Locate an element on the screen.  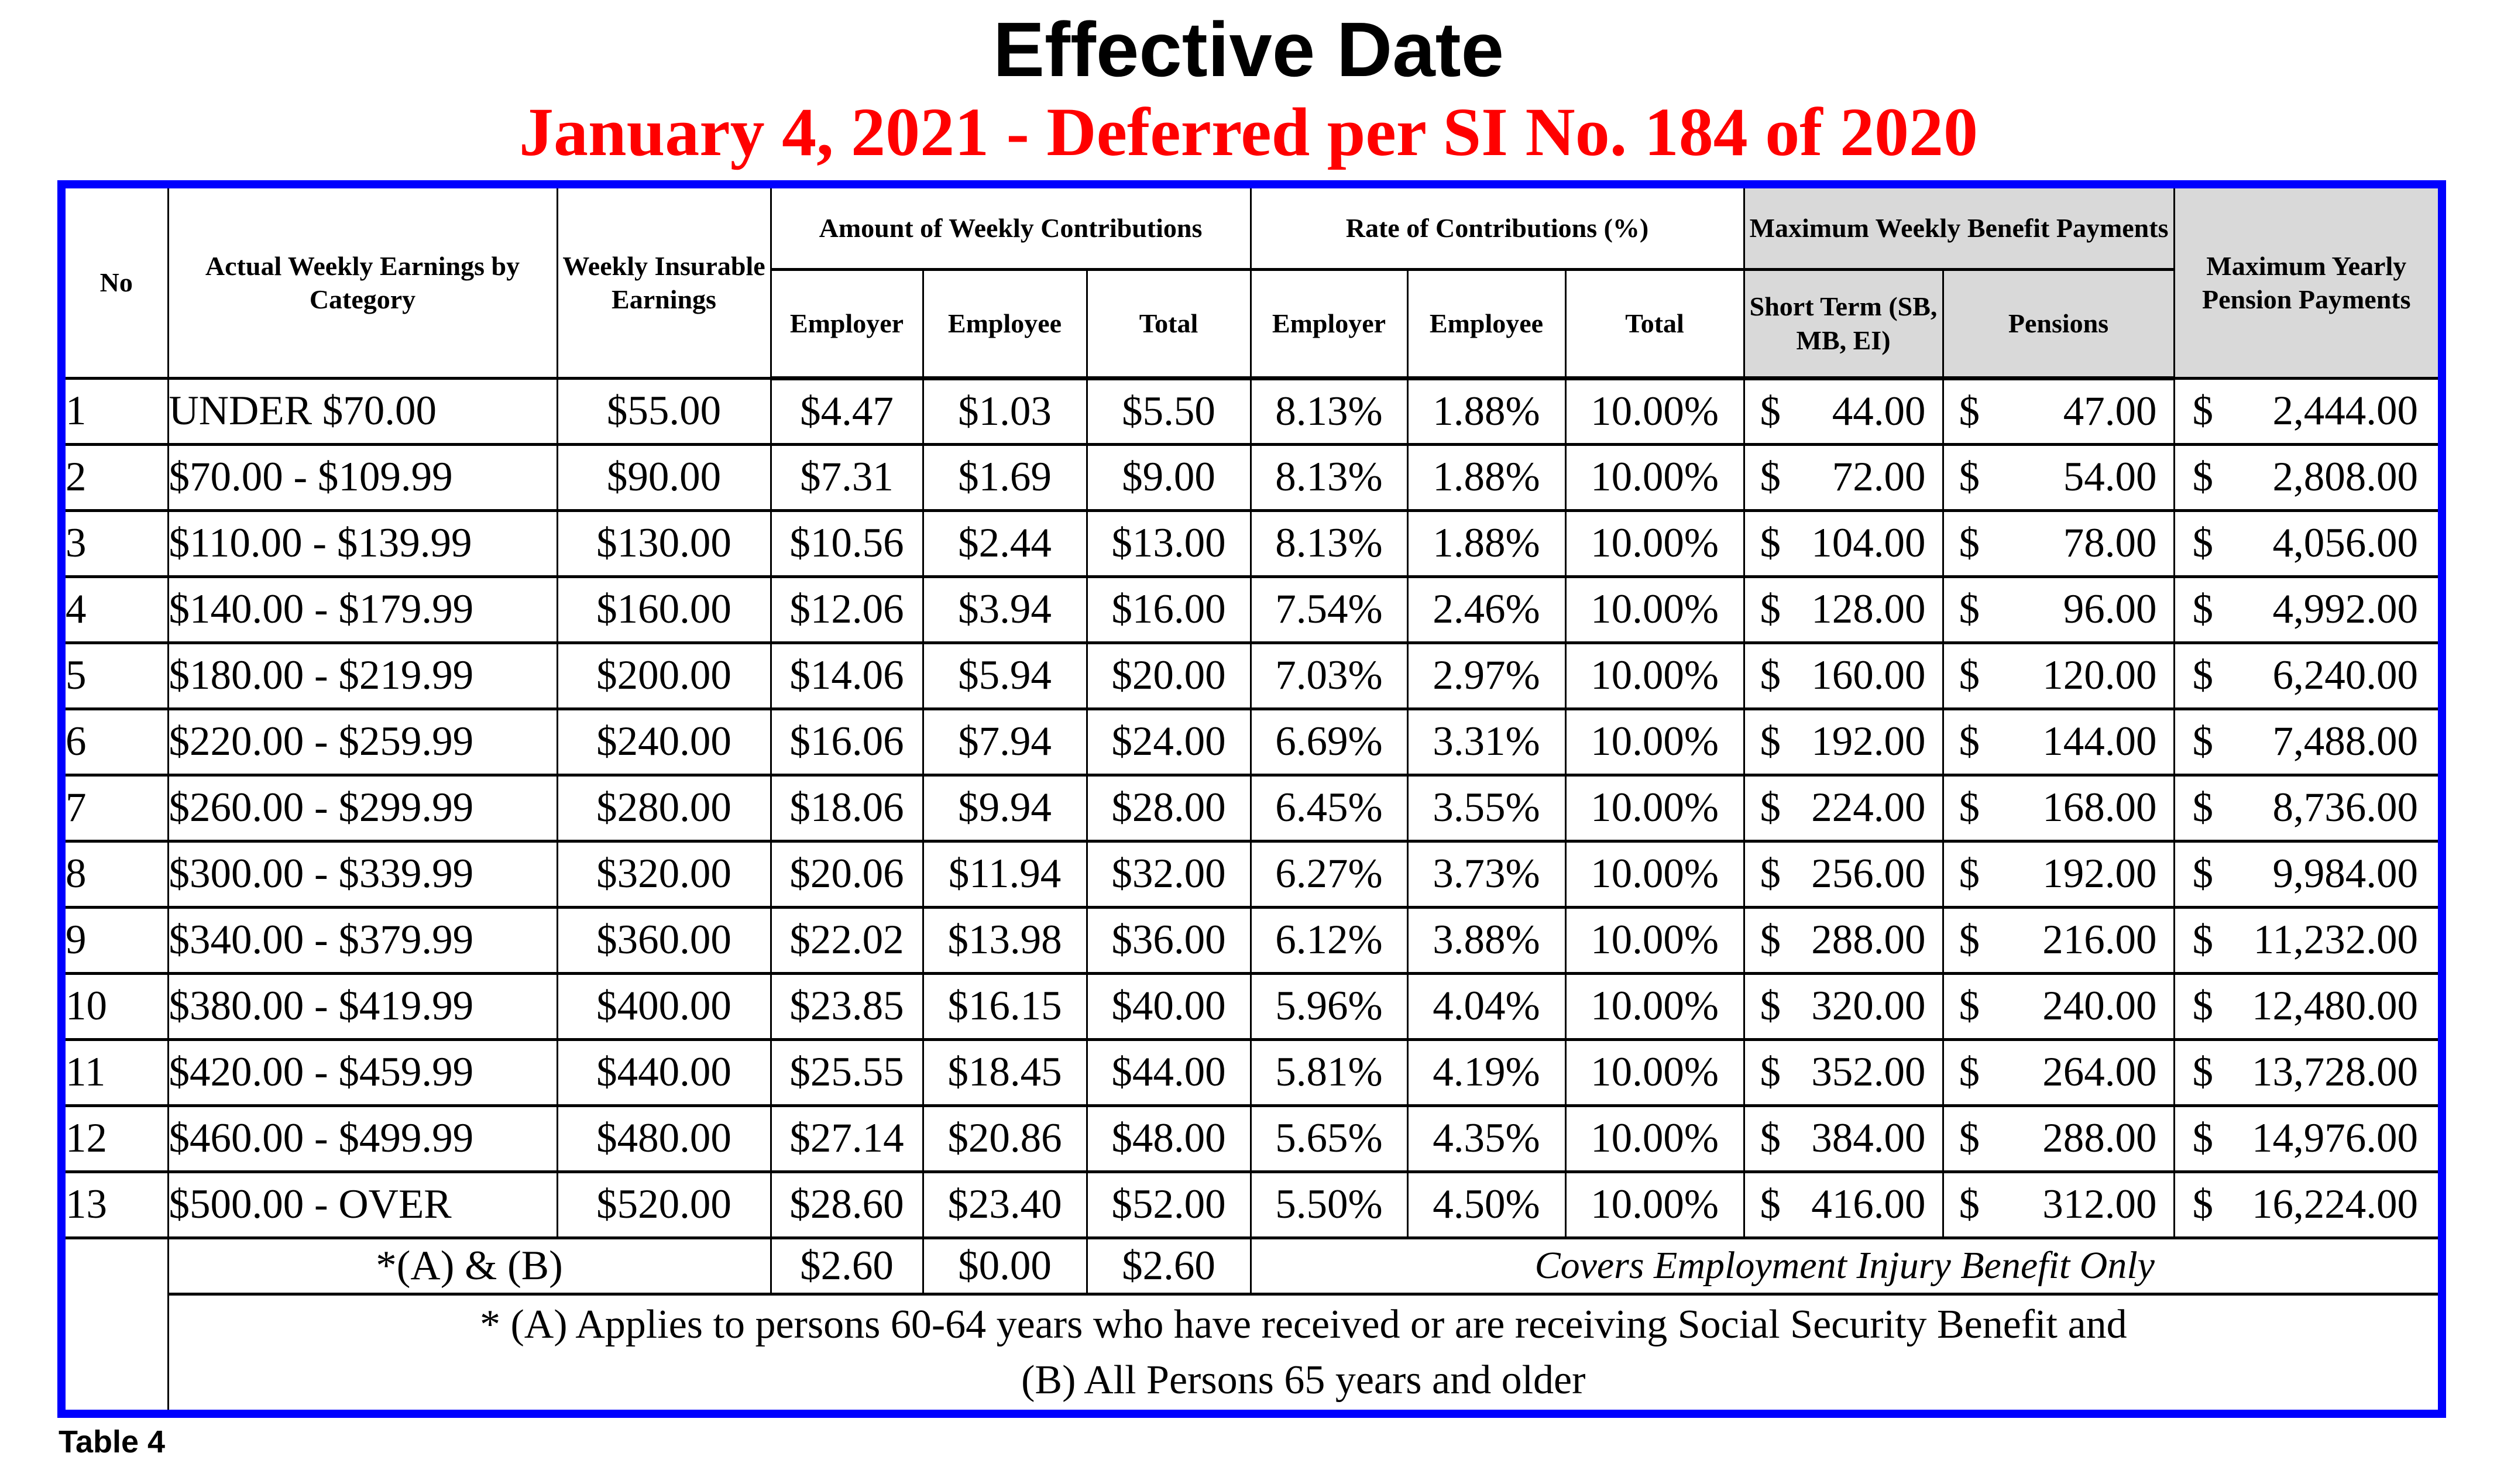
cell-row-number: 3 is located at coordinates (116, 544).